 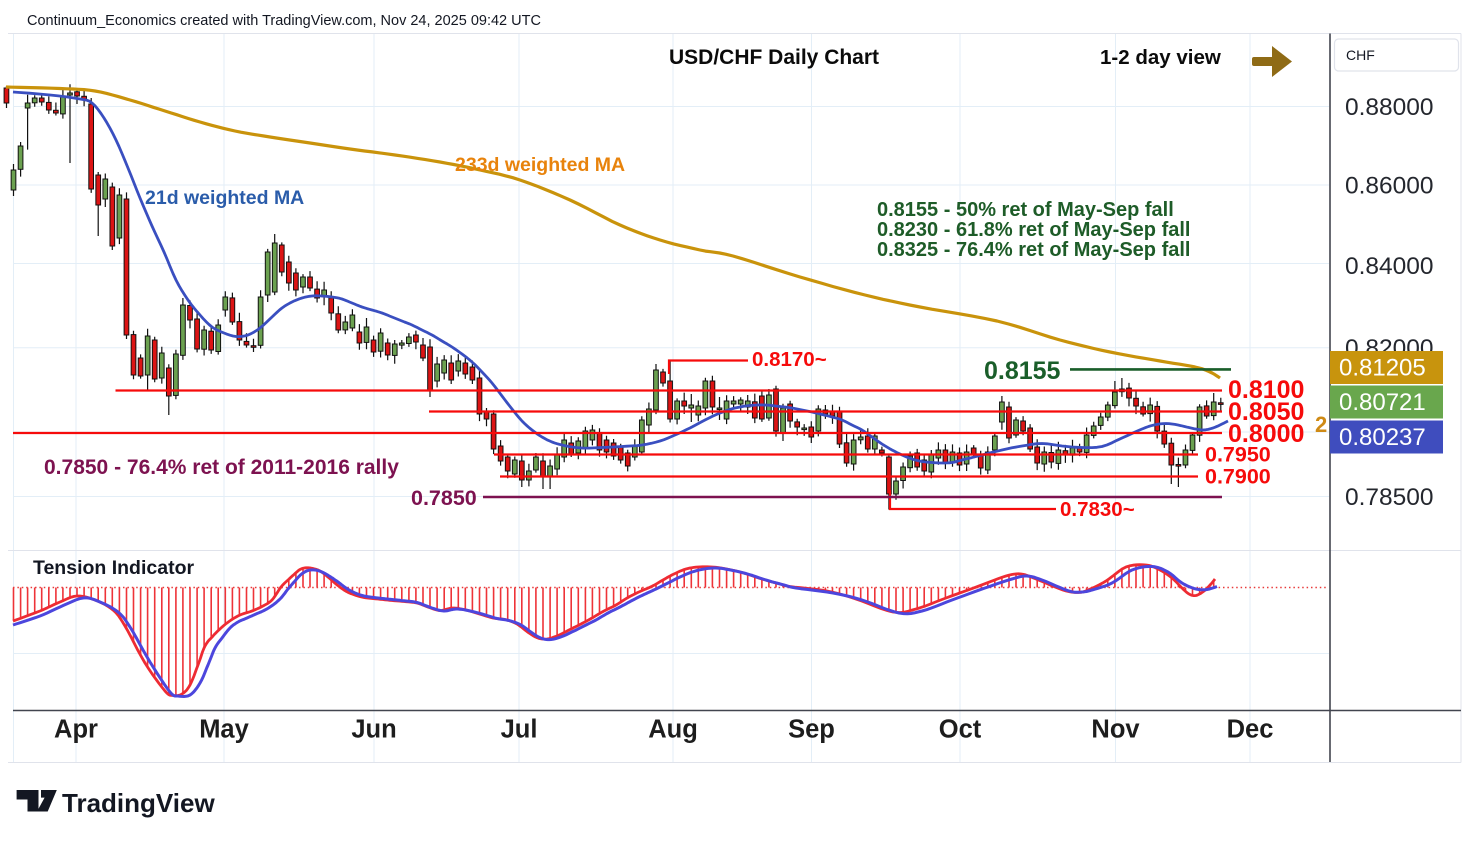 What do you see at coordinates (540, 165) in the screenshot?
I see `svg-text: 233d weighted MA` at bounding box center [540, 165].